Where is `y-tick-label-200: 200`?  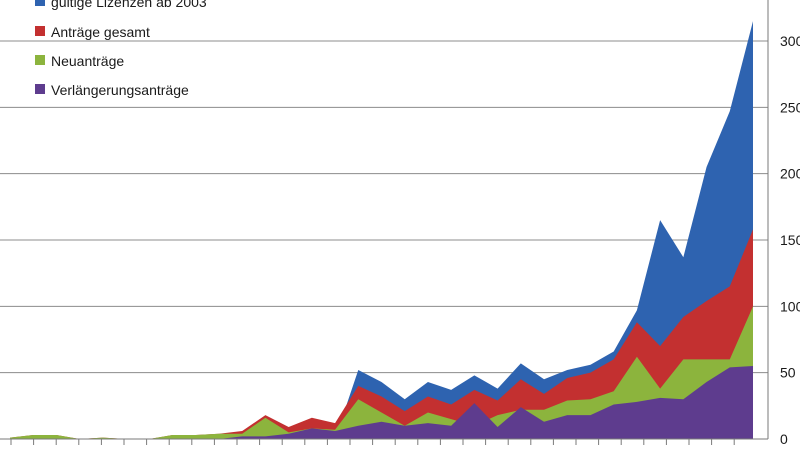 y-tick-label-200: 200 is located at coordinates (790, 174).